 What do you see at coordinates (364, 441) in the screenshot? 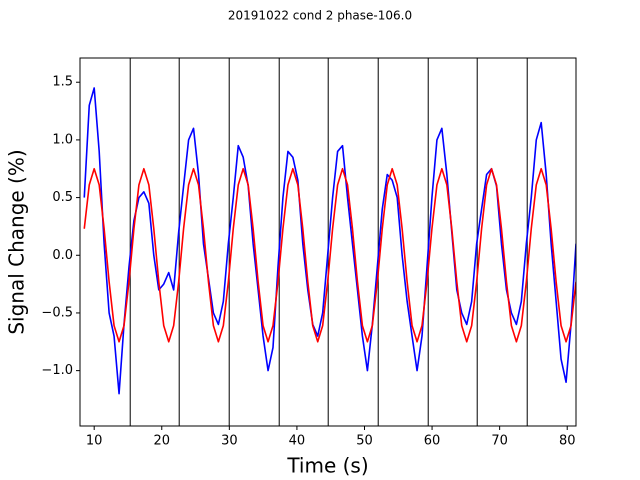
I see `x-tick-label: 50` at bounding box center [364, 441].